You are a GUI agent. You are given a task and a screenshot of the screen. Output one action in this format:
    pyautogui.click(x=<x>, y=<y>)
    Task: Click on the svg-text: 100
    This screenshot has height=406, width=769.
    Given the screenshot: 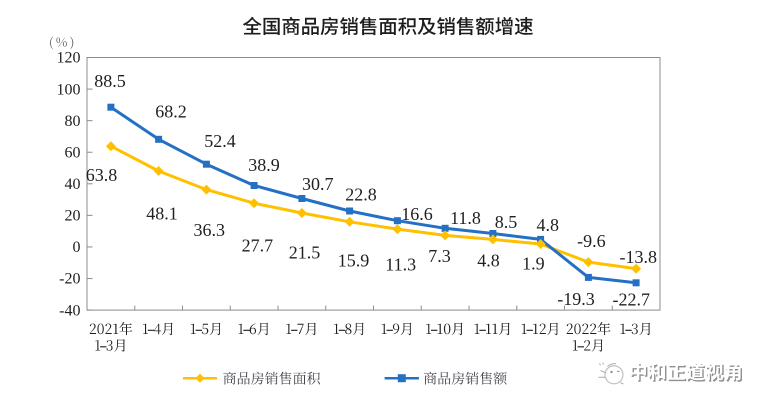 What is the action you would take?
    pyautogui.click(x=69, y=89)
    